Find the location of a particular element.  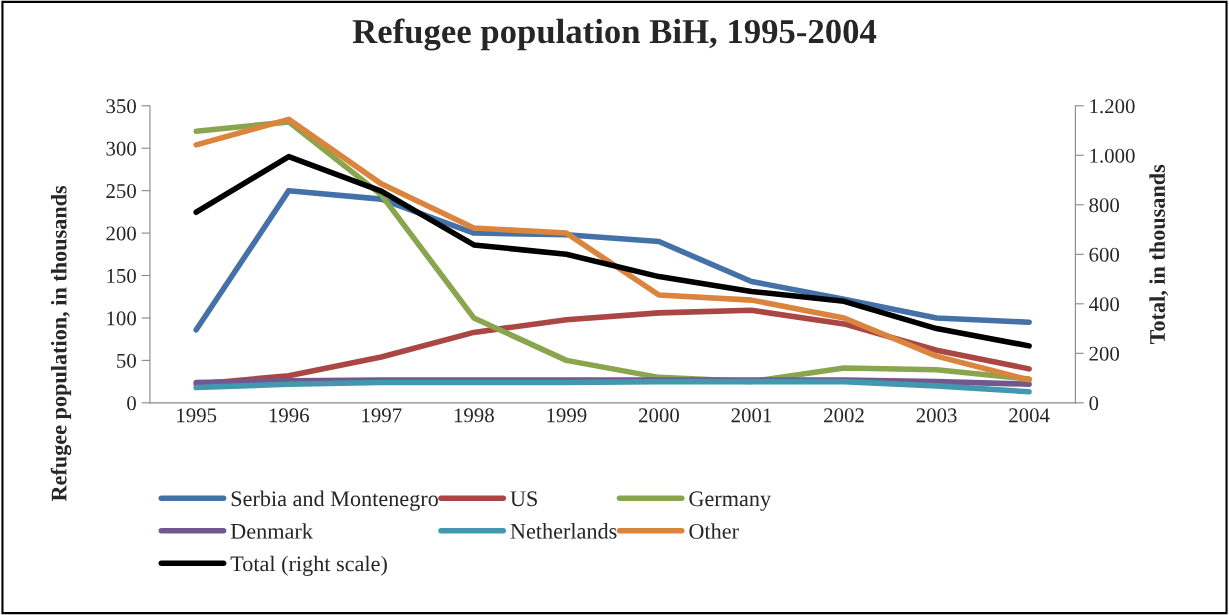

chart-title: Refugee population BiH, 1995-2004 is located at coordinates (614, 34).